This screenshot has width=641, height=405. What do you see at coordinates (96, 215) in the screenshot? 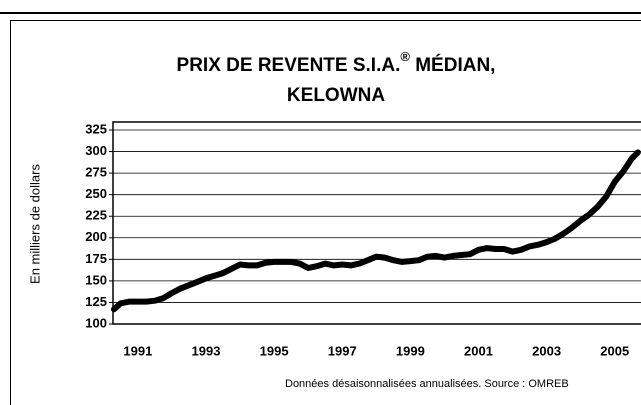
I see `y-tick-label: 225` at bounding box center [96, 215].